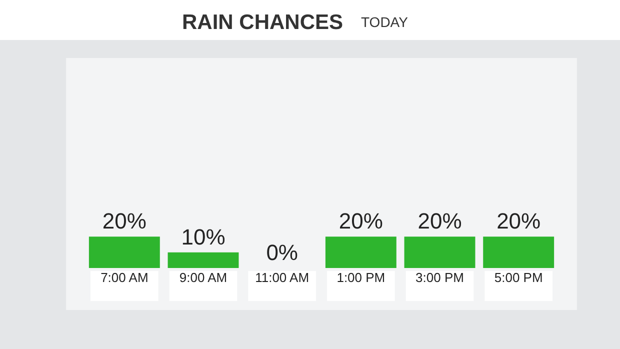 The height and width of the screenshot is (349, 620). What do you see at coordinates (282, 252) in the screenshot?
I see `data-label: 0%` at bounding box center [282, 252].